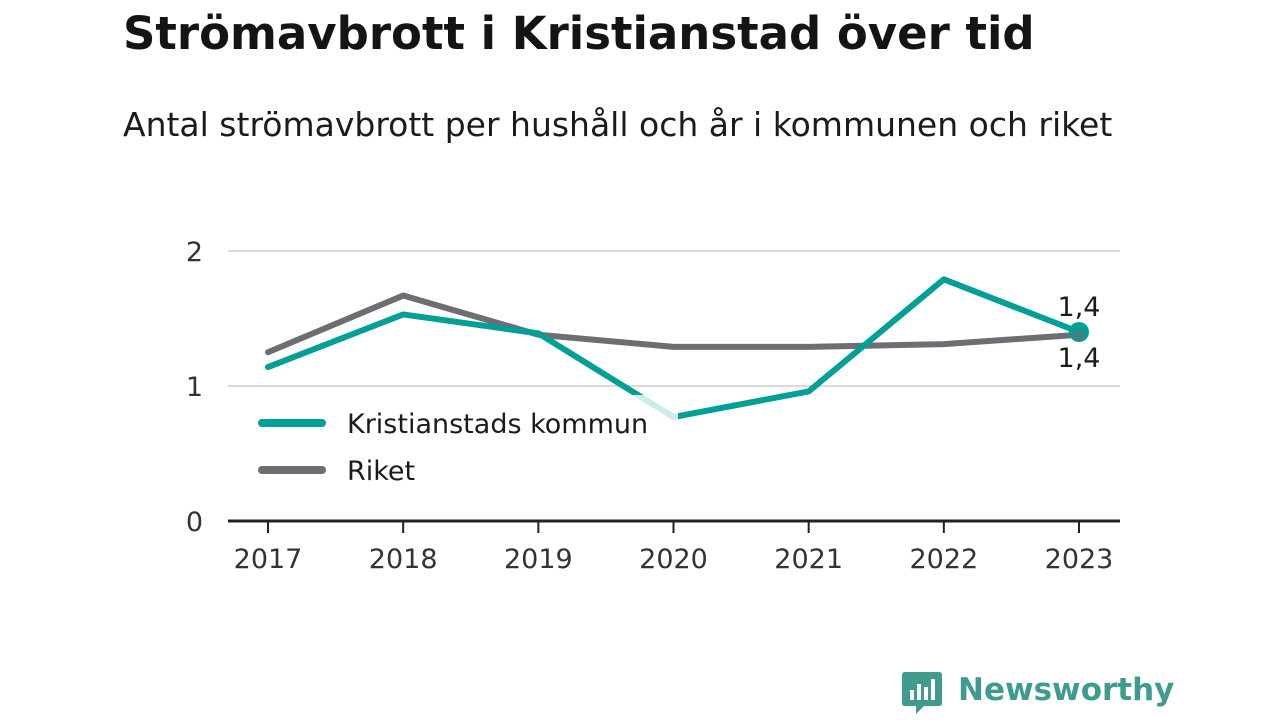 Image resolution: width=1280 pixels, height=720 pixels. I want to click on y-axis: 0 1 2, so click(194, 387).